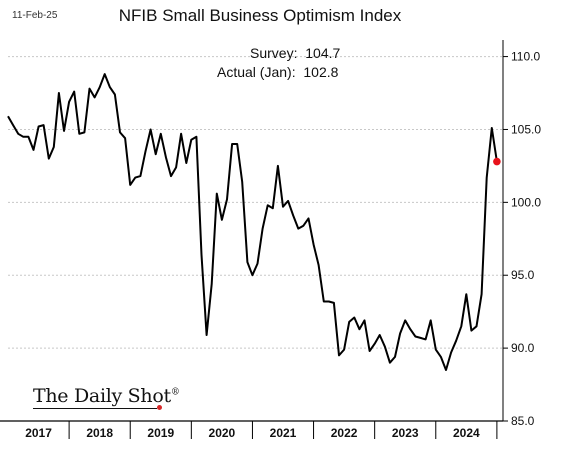 This screenshot has height=461, width=564. What do you see at coordinates (95, 408) in the screenshot?
I see `logo-underline` at bounding box center [95, 408].